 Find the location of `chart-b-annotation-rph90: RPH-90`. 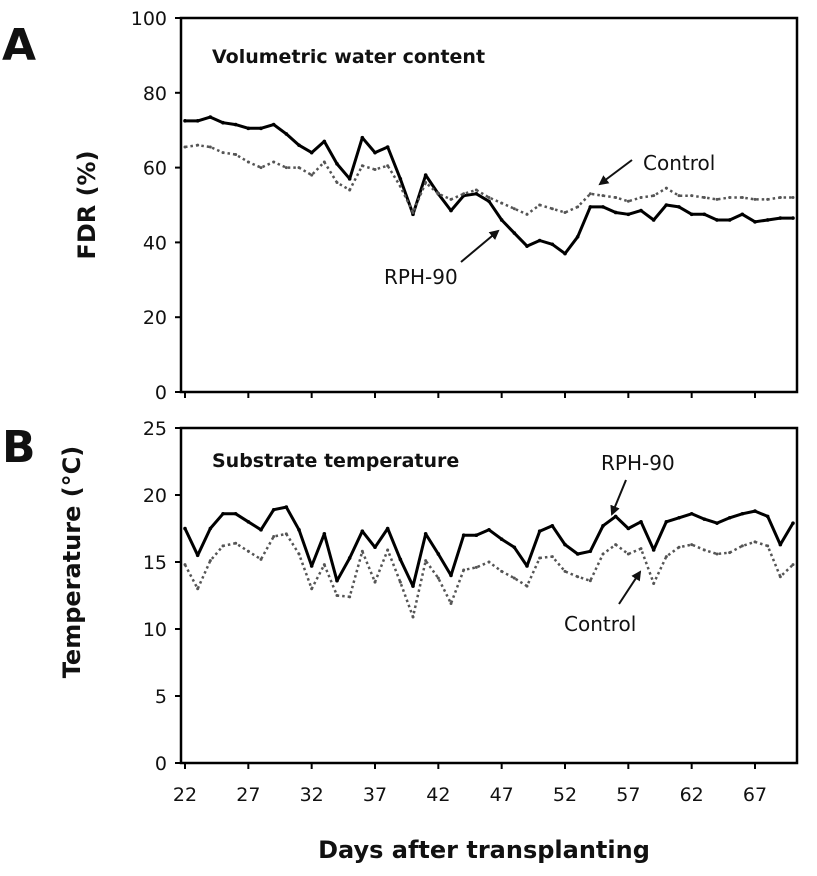

chart-b-annotation-rph90: RPH-90 is located at coordinates (638, 463).